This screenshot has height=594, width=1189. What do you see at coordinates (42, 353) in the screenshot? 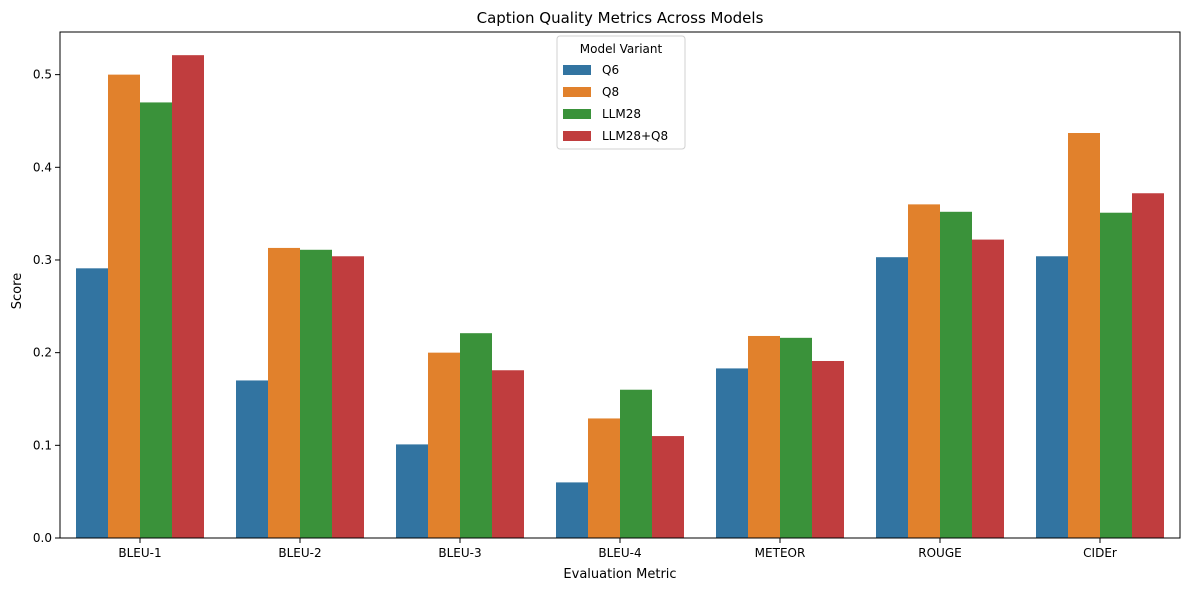
I see `y-tick-label: 0.2` at bounding box center [42, 353].